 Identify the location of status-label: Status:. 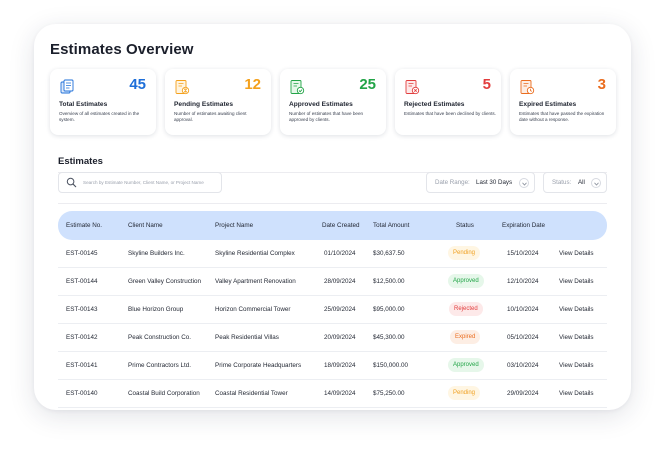
(562, 182).